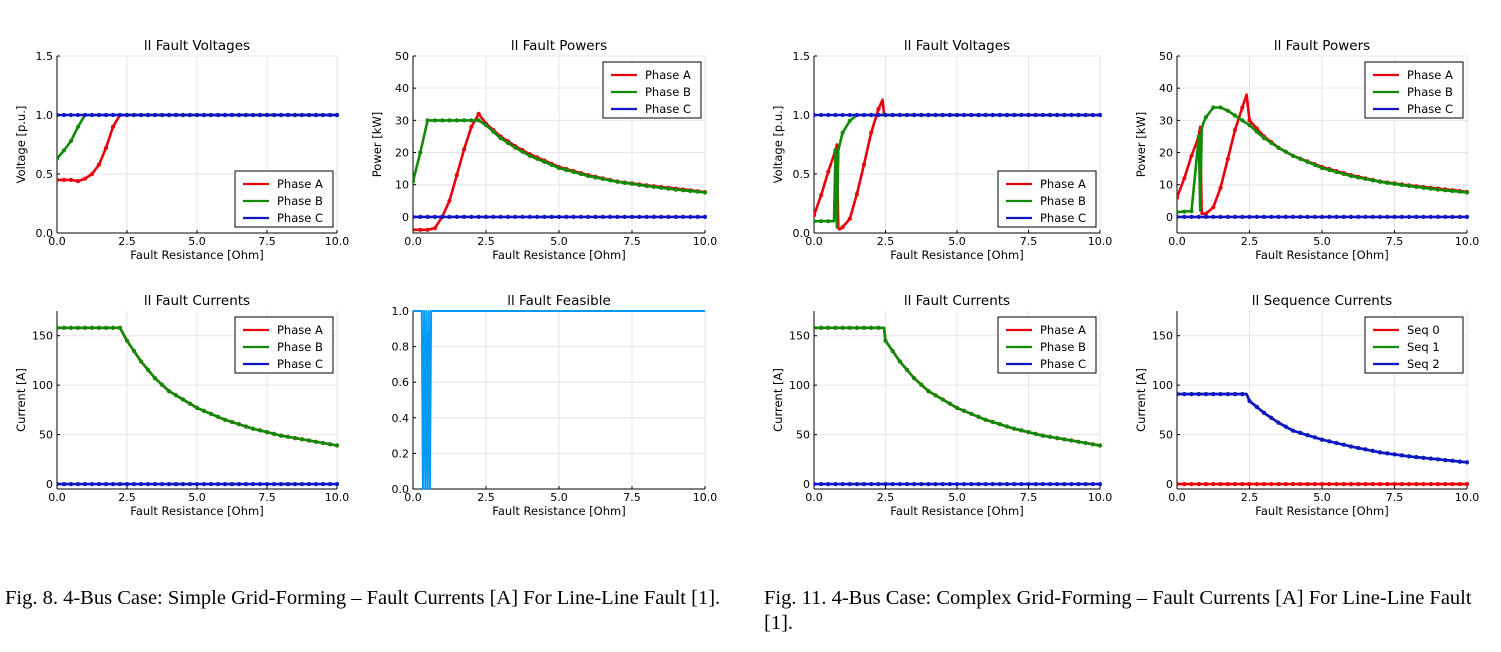 This screenshot has height=652, width=1501. I want to click on y-tick-label: 20, so click(1166, 153).